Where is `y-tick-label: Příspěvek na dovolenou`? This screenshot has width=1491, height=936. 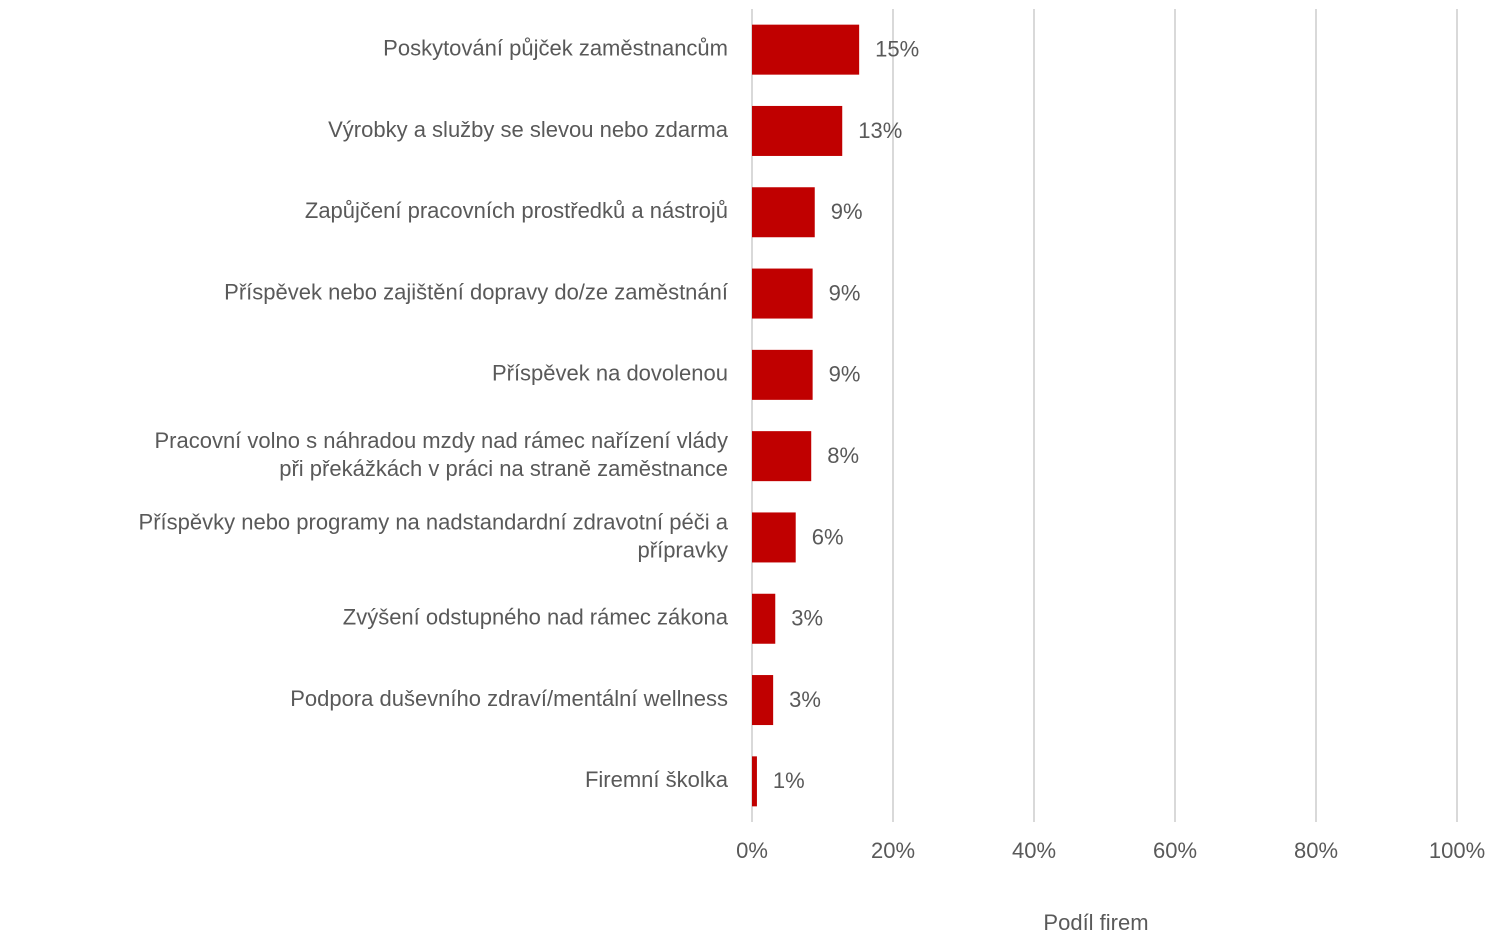
y-tick-label: Příspěvek na dovolenou is located at coordinates (610, 373).